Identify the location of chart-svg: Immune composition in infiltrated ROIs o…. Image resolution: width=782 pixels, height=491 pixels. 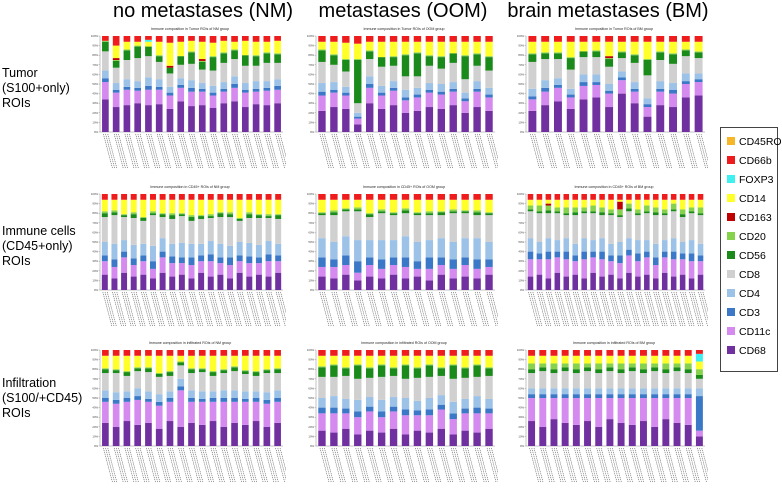
(188, 412).